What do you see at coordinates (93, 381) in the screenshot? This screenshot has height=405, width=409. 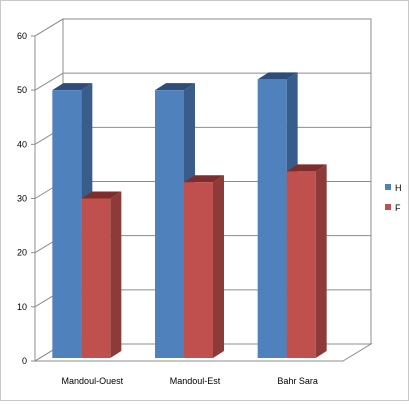 I see `x-tick-label: Mandoul-Ouest` at bounding box center [93, 381].